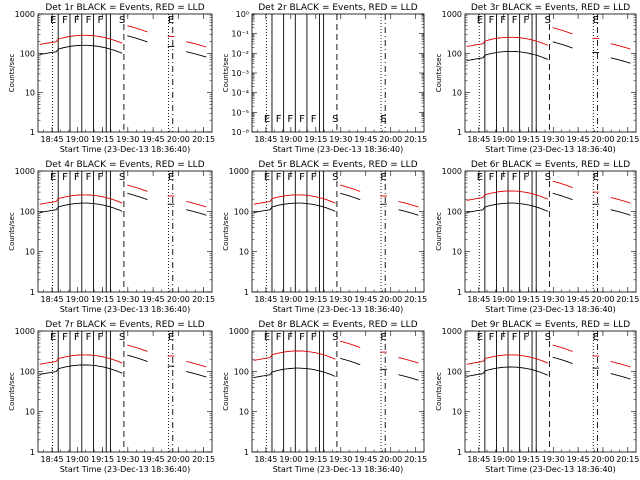 The width and height of the screenshot is (640, 480). I want to click on chart-title: Det 6r BLACK = Events, RED = LLD, so click(550, 165).